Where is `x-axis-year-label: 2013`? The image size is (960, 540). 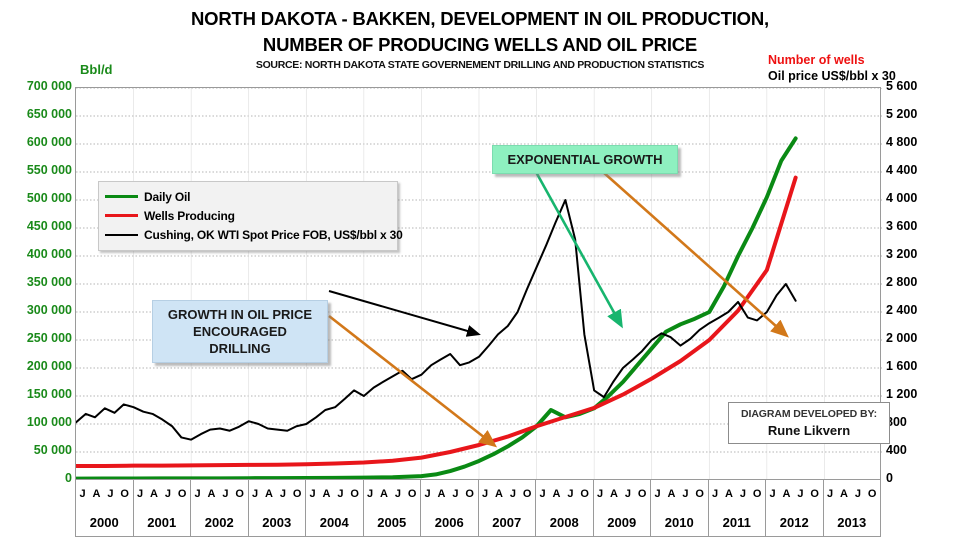 x-axis-year-label: 2013 is located at coordinates (852, 522).